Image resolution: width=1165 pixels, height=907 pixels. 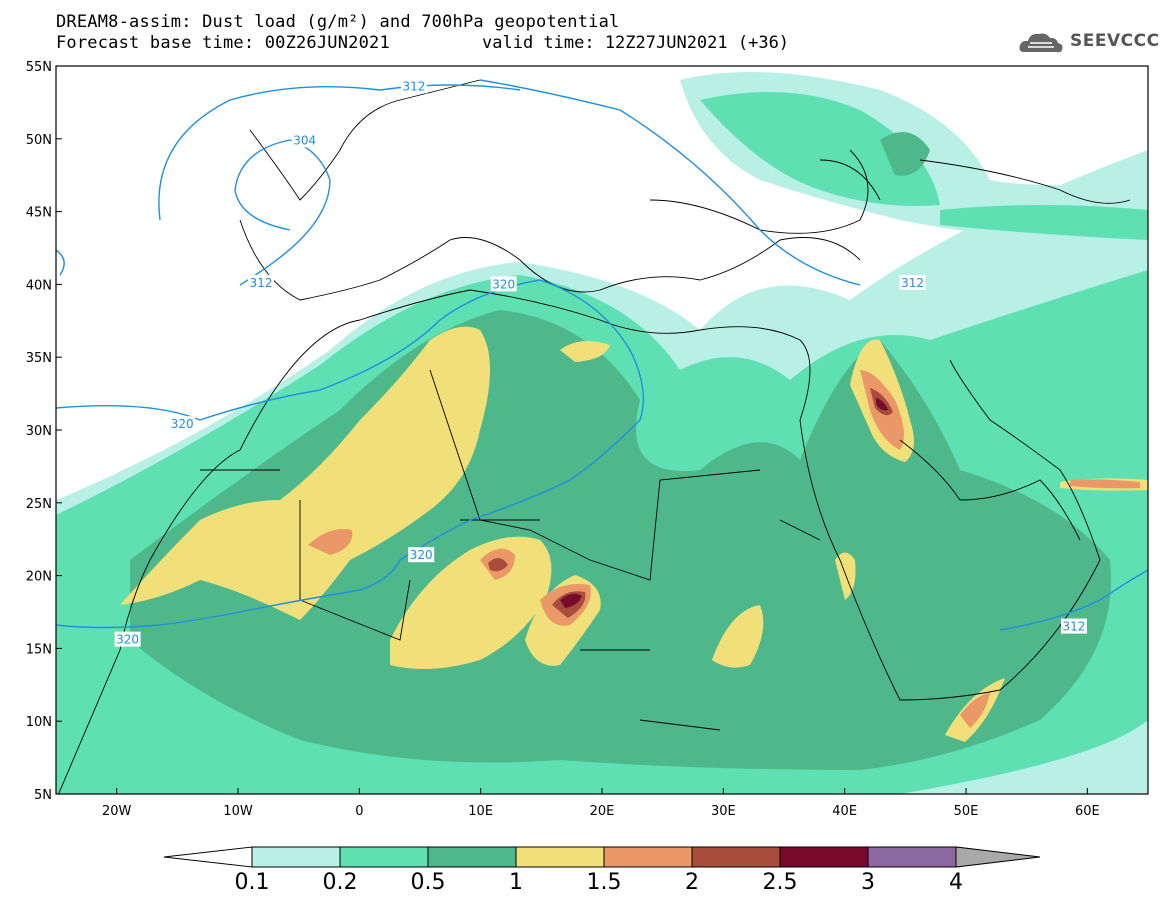 What do you see at coordinates (39, 140) in the screenshot?
I see `lat-tick-label: 50N` at bounding box center [39, 140].